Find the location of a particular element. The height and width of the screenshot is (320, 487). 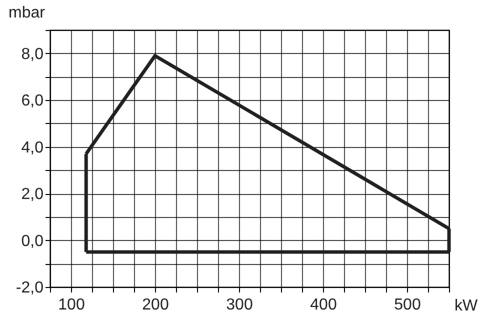

y-tick-label: 4,0 is located at coordinates (32, 147).